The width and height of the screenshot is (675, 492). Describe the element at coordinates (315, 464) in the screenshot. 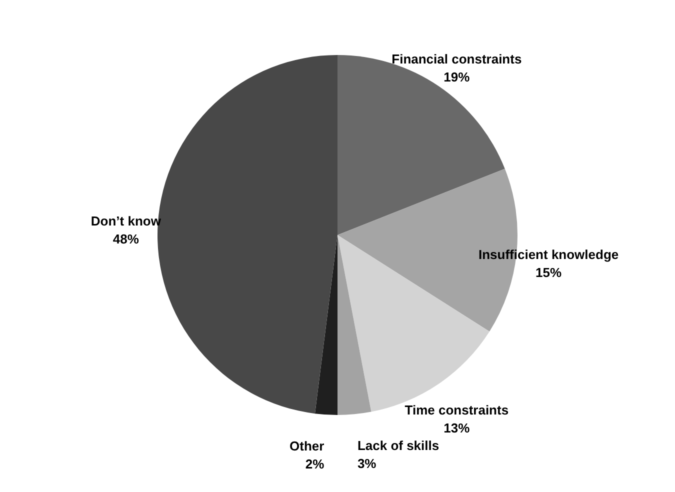

I see `data-label: 2%` at that location.